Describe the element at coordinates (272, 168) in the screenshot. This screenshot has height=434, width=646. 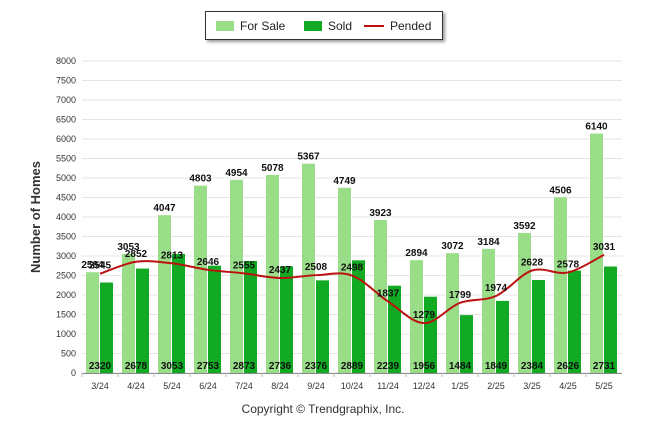
I see `for-sale-value-label: 5078` at that location.